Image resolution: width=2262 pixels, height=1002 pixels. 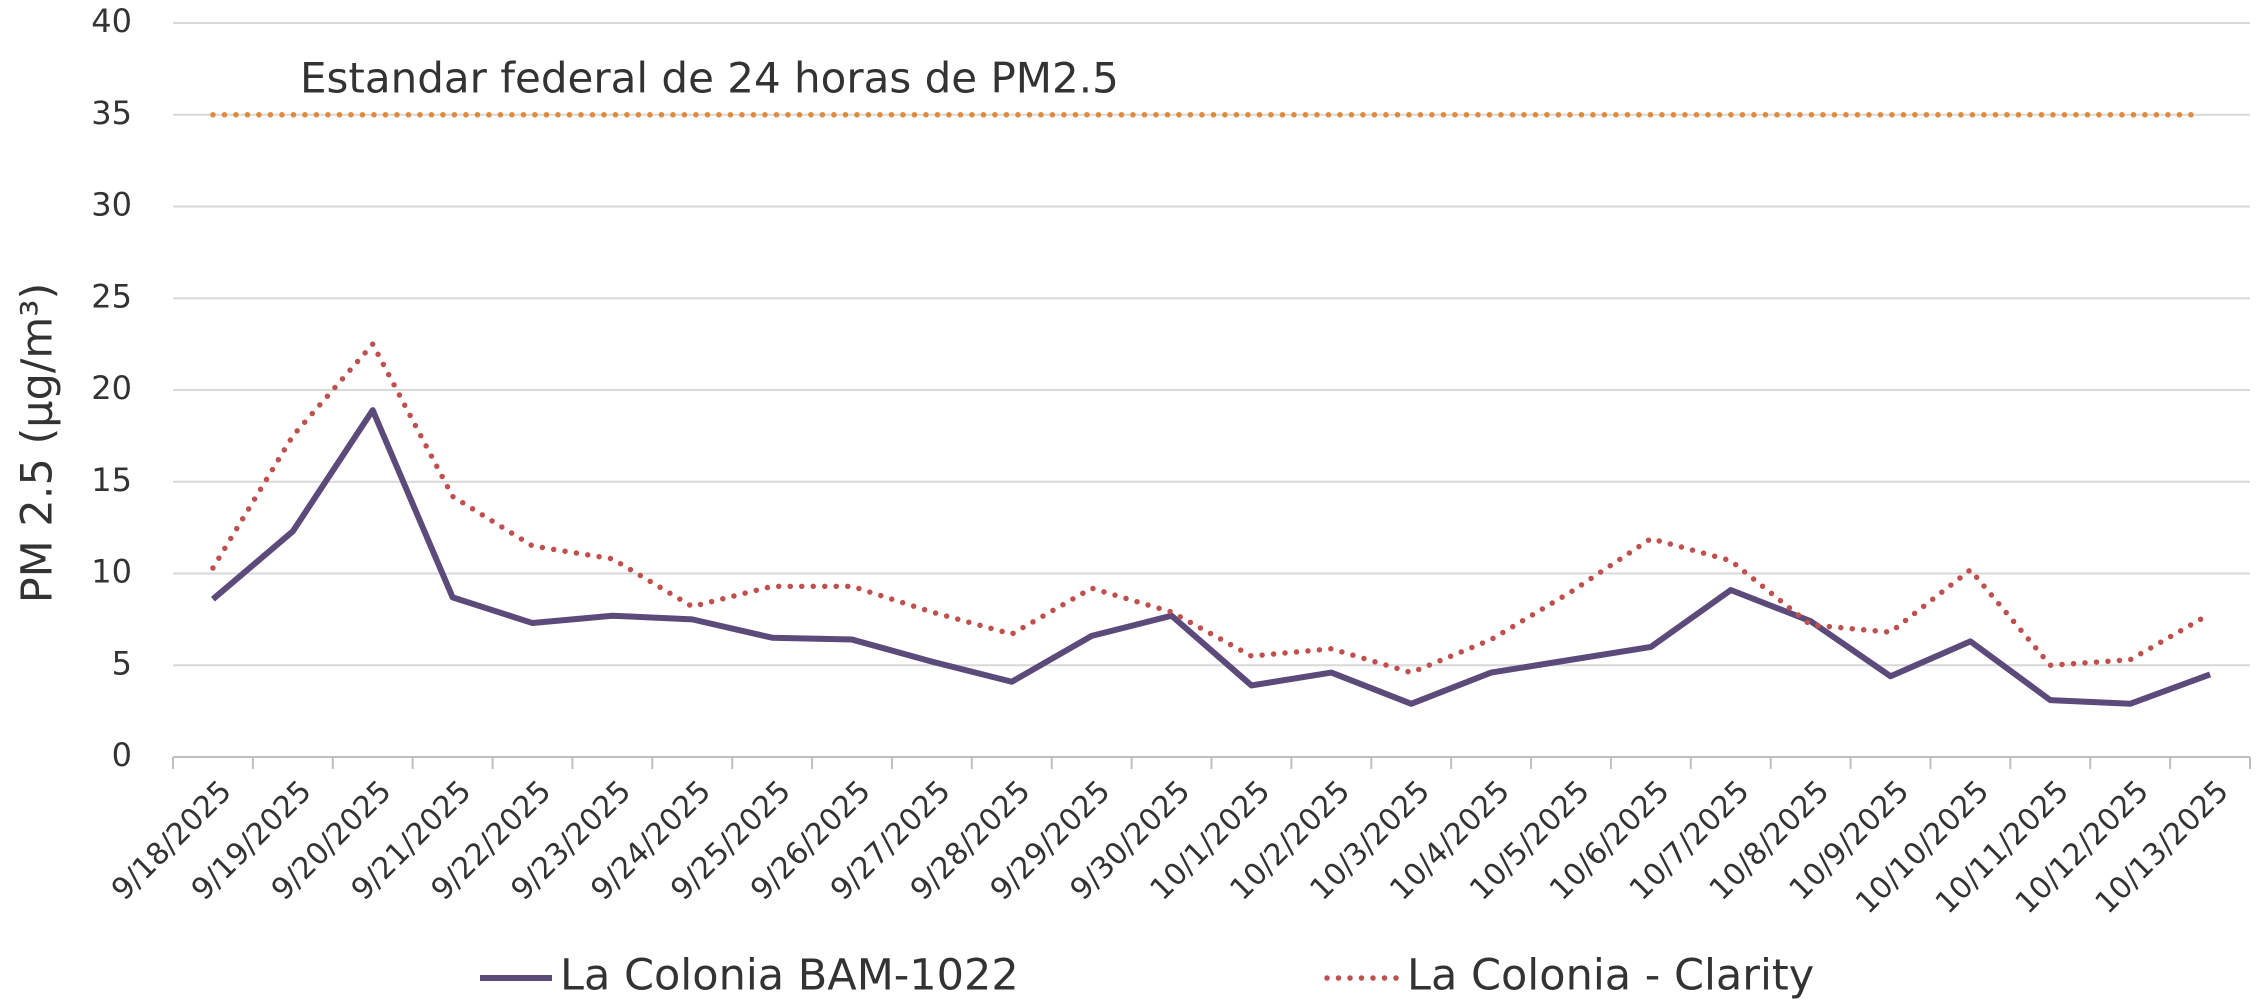 I want to click on y-tick-label: 35, so click(x=111, y=113).